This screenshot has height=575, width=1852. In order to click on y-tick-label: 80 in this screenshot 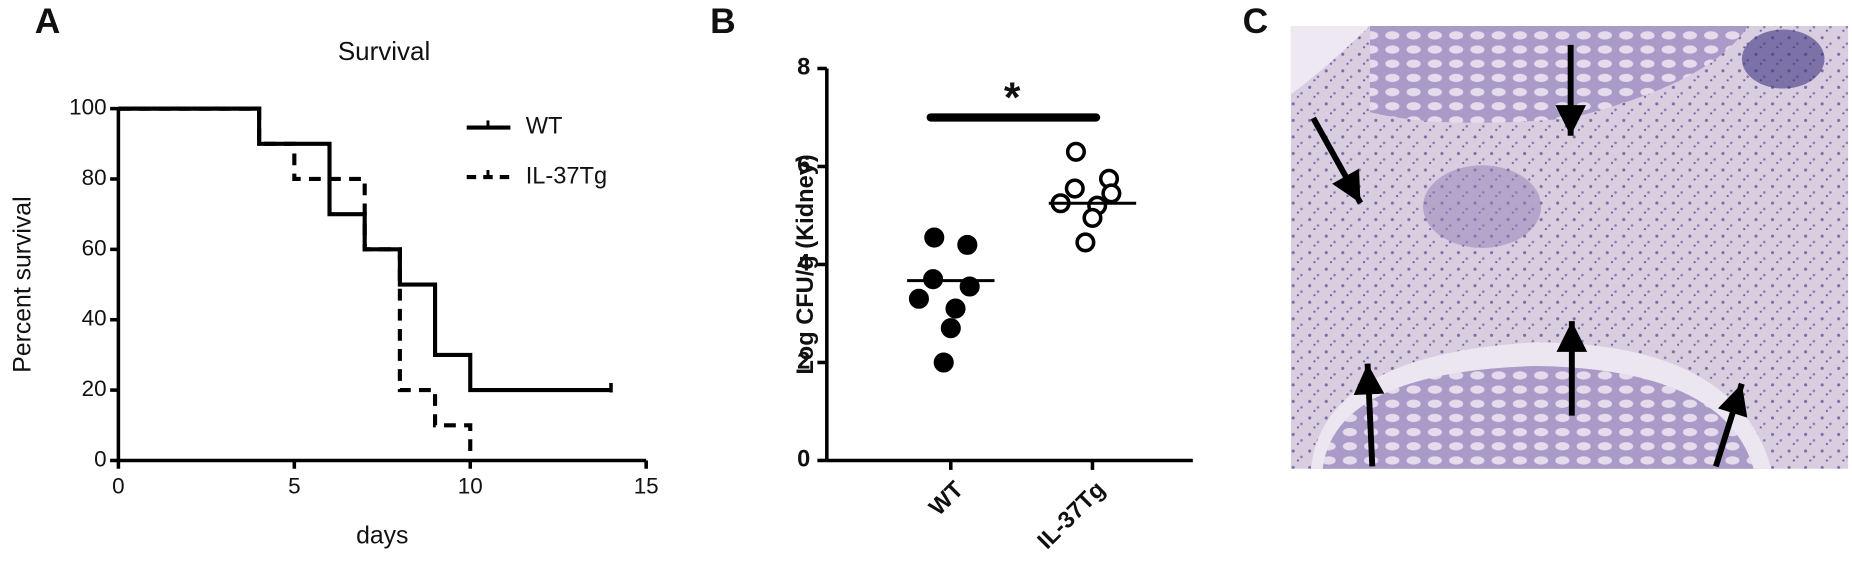, I will do `click(94, 177)`.